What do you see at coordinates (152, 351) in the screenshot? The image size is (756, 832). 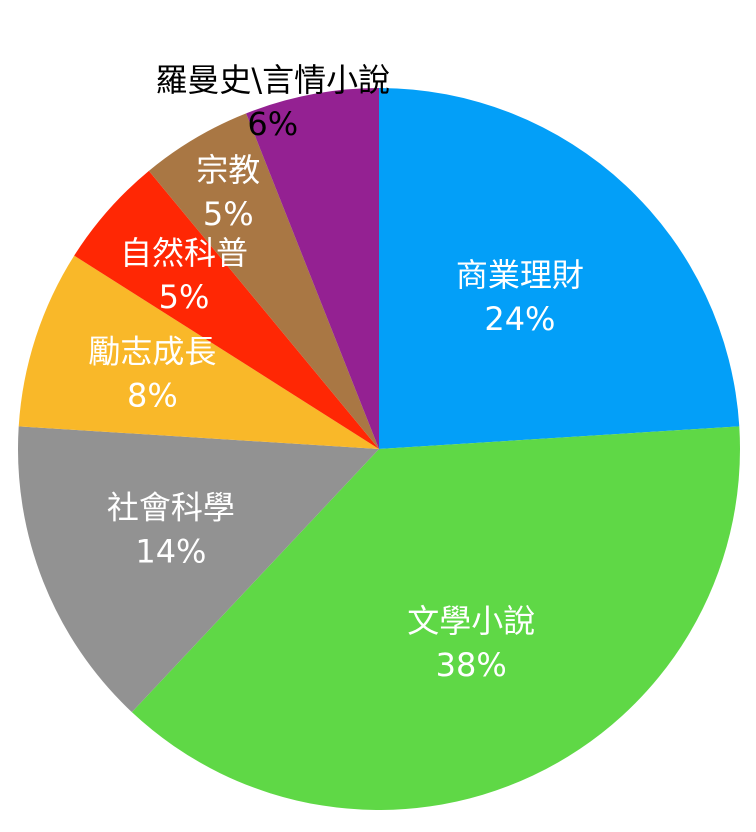 I see `slice-label: 勵志成長` at bounding box center [152, 351].